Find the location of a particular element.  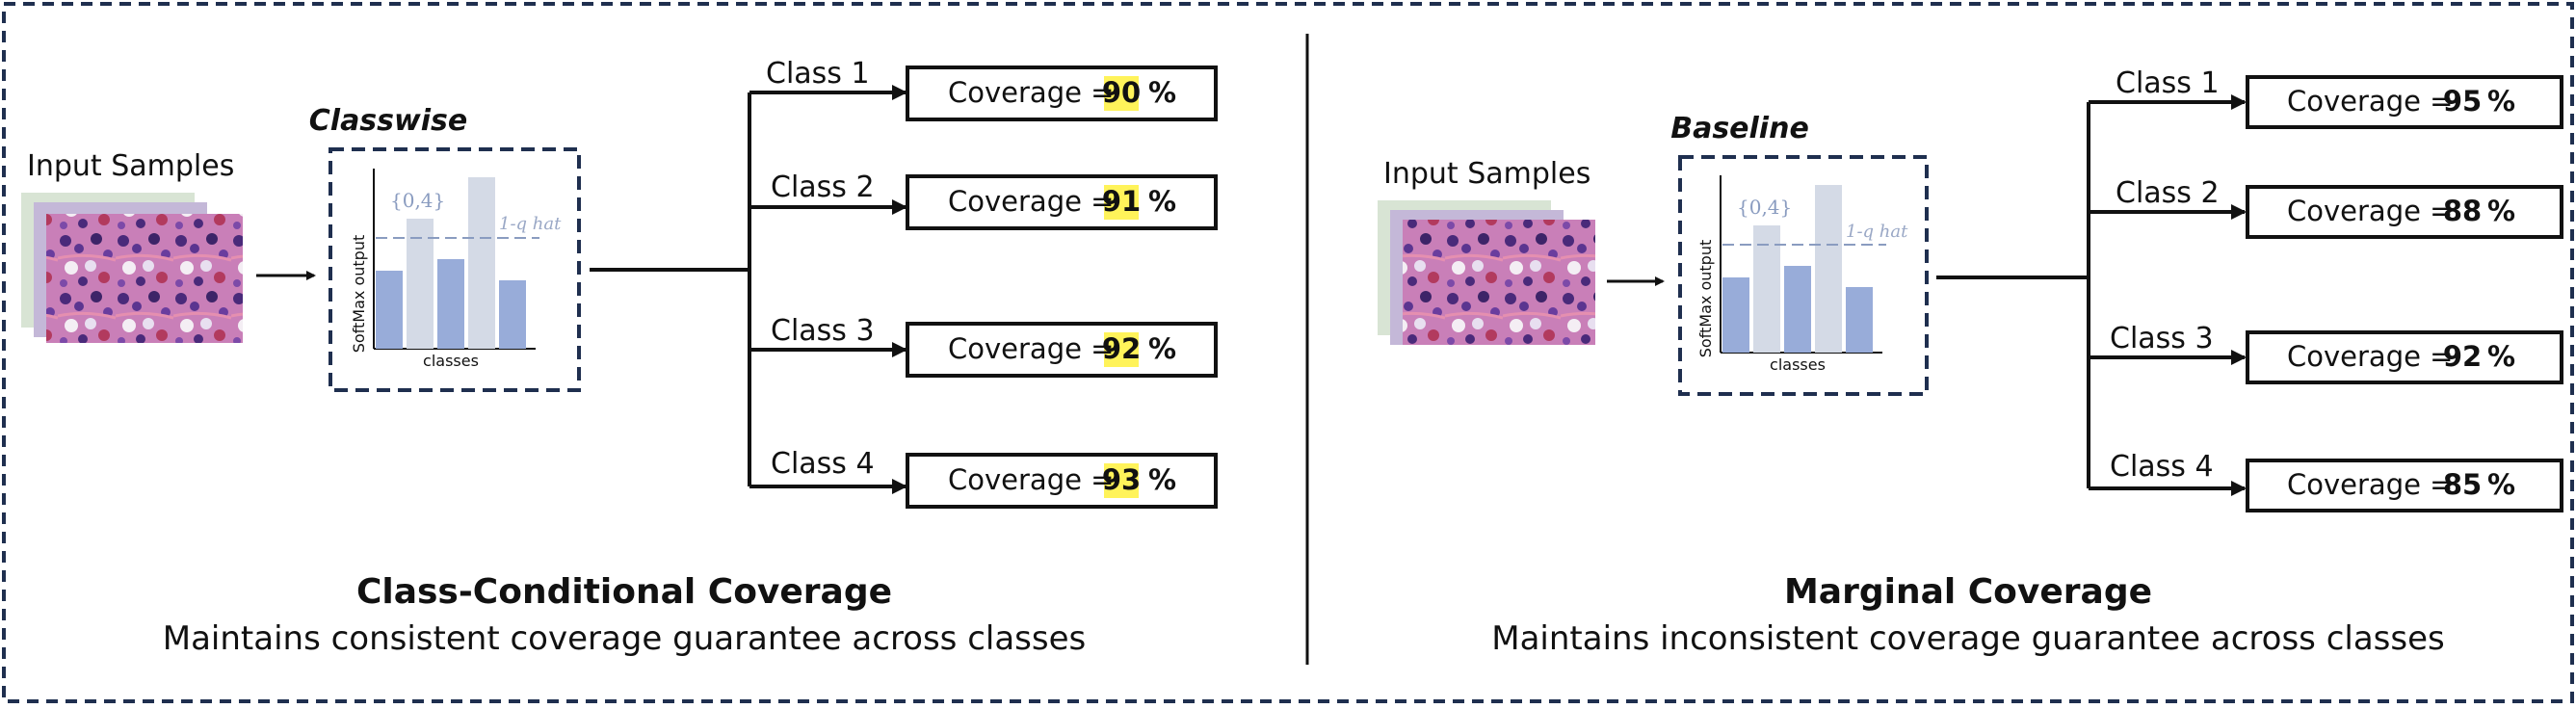

model-label-classwise: Classwise is located at coordinates (388, 121).